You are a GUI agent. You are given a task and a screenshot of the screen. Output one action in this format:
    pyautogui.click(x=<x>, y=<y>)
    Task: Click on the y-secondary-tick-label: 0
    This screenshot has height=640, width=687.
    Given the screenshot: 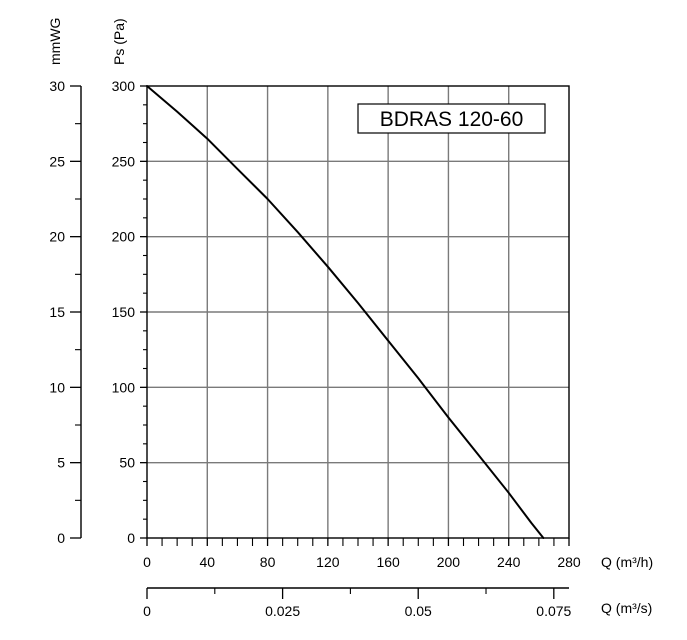 What is the action you would take?
    pyautogui.click(x=61, y=538)
    